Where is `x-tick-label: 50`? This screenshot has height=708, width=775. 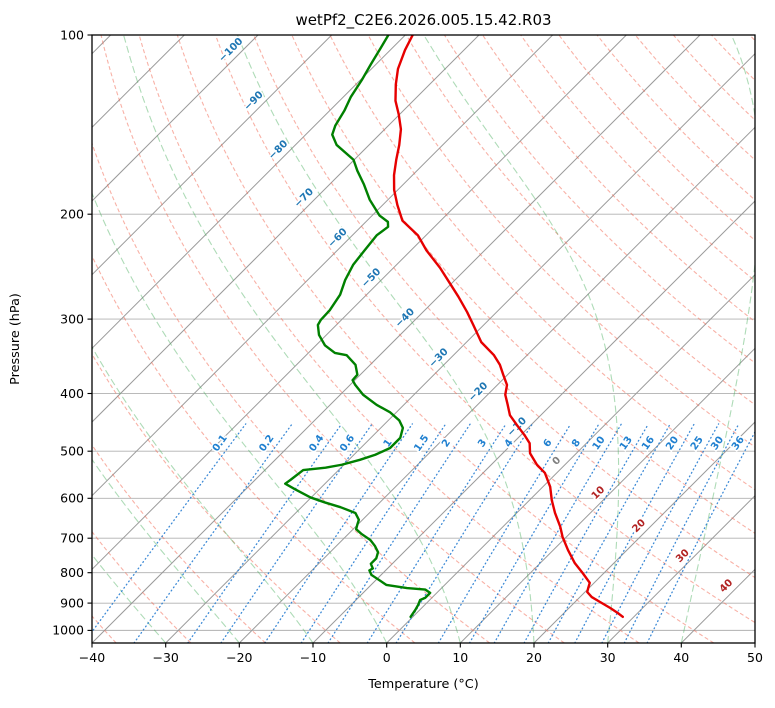 x-tick-label: 50 is located at coordinates (755, 657).